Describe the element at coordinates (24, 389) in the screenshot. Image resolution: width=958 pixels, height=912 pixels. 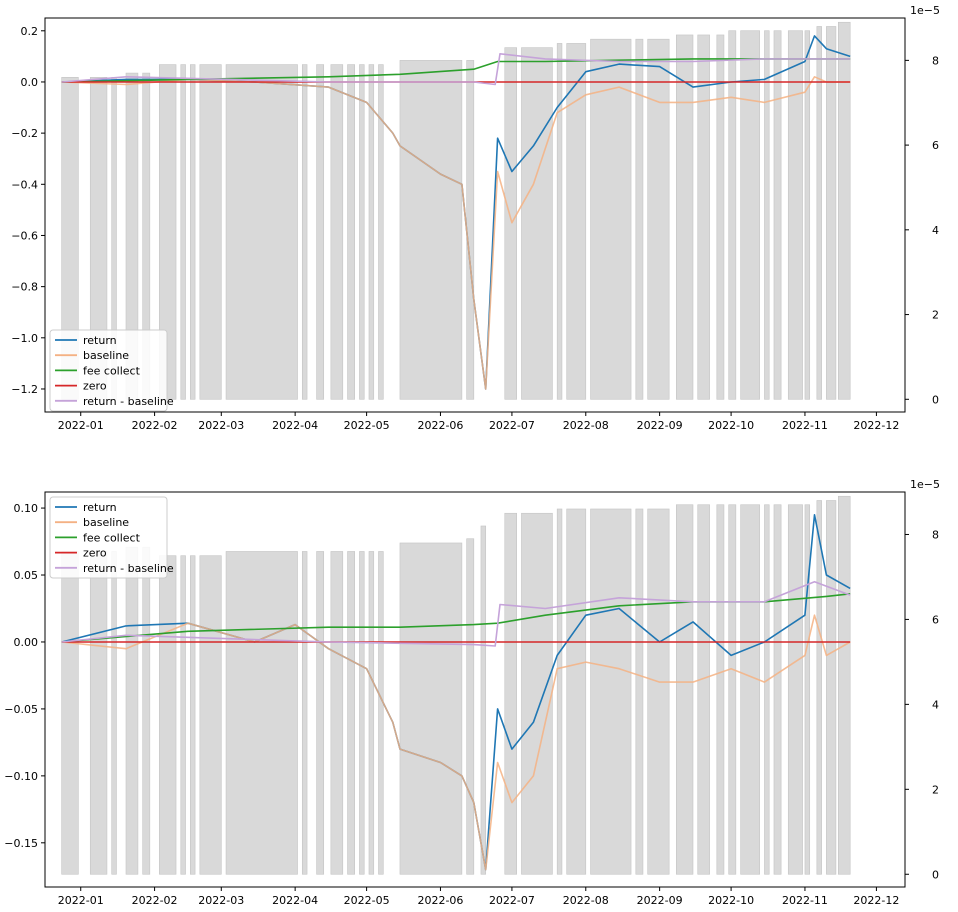
I see `y-tick-label: −1.2` at that location.